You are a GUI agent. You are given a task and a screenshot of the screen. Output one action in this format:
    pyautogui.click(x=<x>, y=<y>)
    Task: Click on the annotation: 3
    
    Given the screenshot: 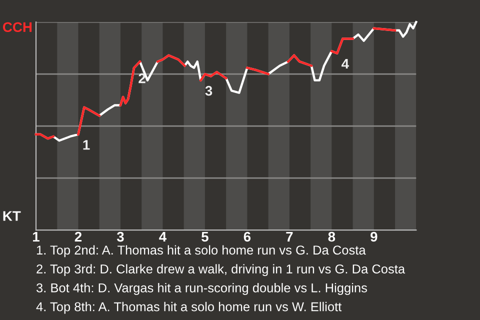 What is the action you would take?
    pyautogui.click(x=208, y=91)
    